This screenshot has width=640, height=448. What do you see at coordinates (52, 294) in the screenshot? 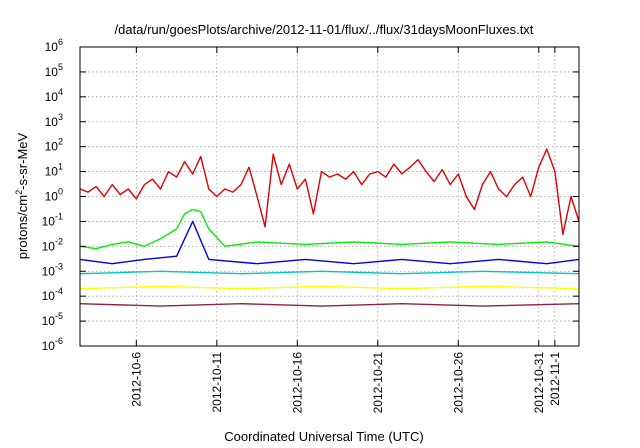
I see `y-tick-label: 10⁻⁴` at bounding box center [52, 294].